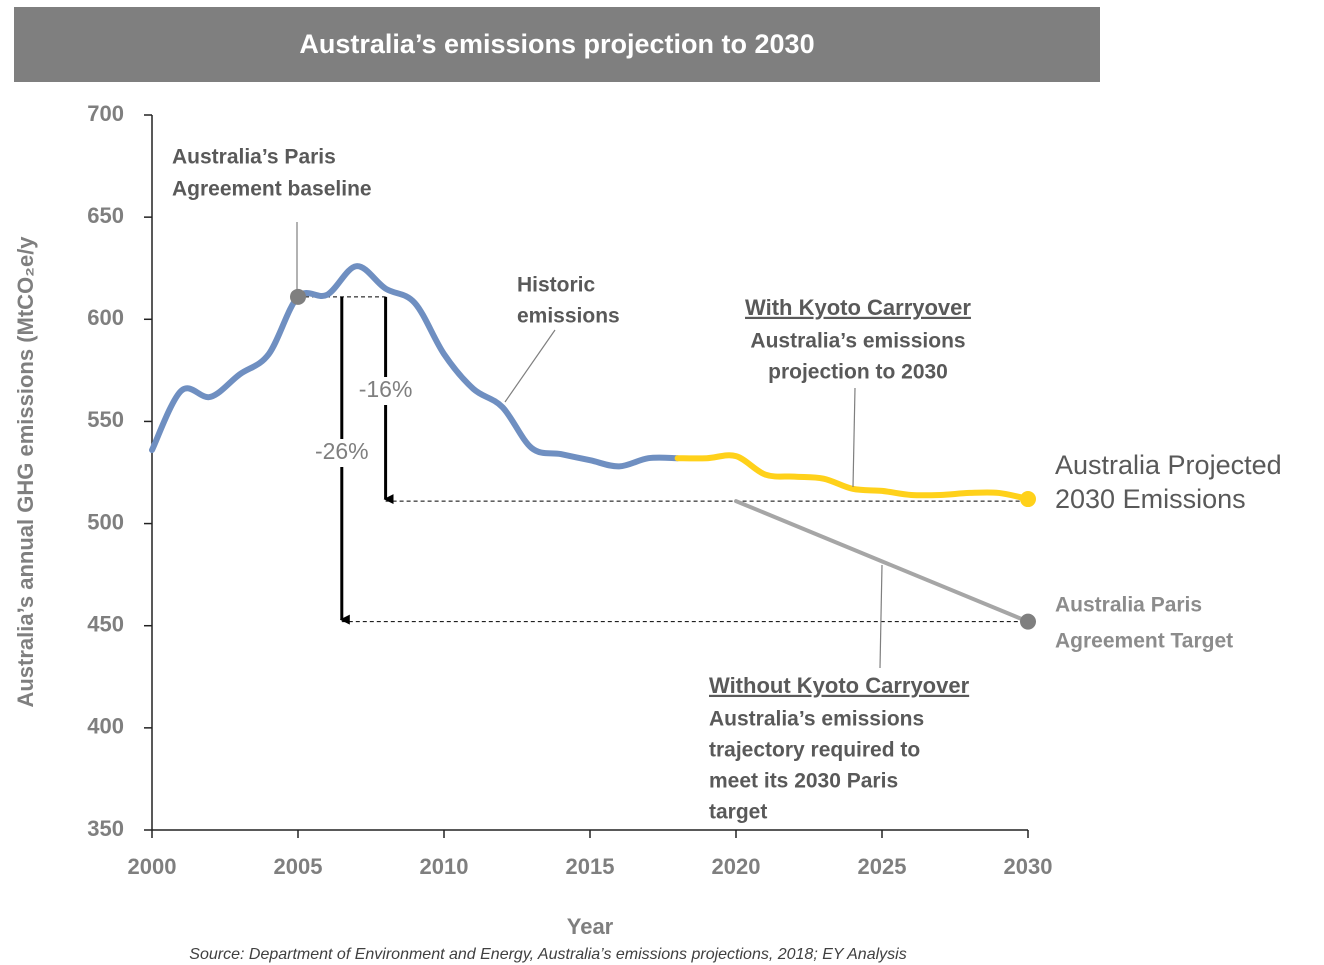  I want to click on arrow-label: -16%, so click(386, 389).